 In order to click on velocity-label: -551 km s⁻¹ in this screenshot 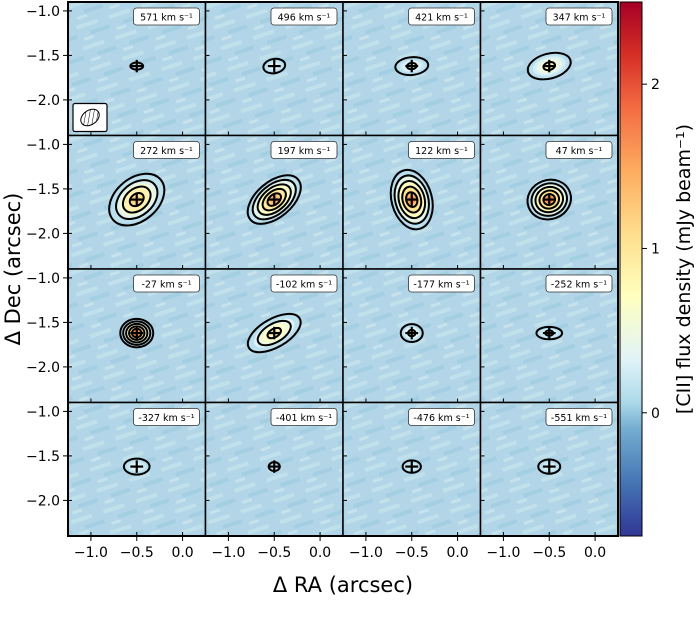, I will do `click(579, 418)`.